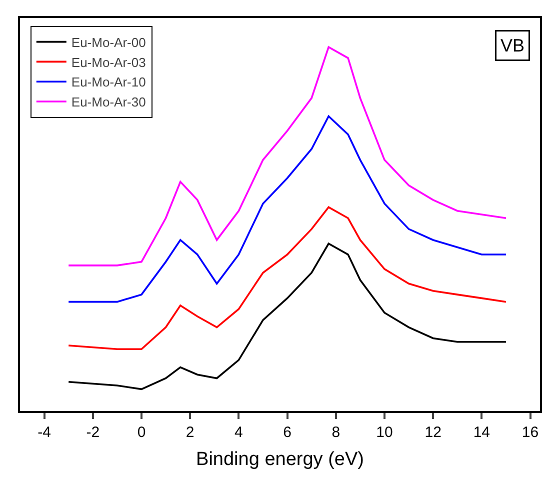 The height and width of the screenshot is (481, 548). I want to click on x-tick-label: 6, so click(287, 432).